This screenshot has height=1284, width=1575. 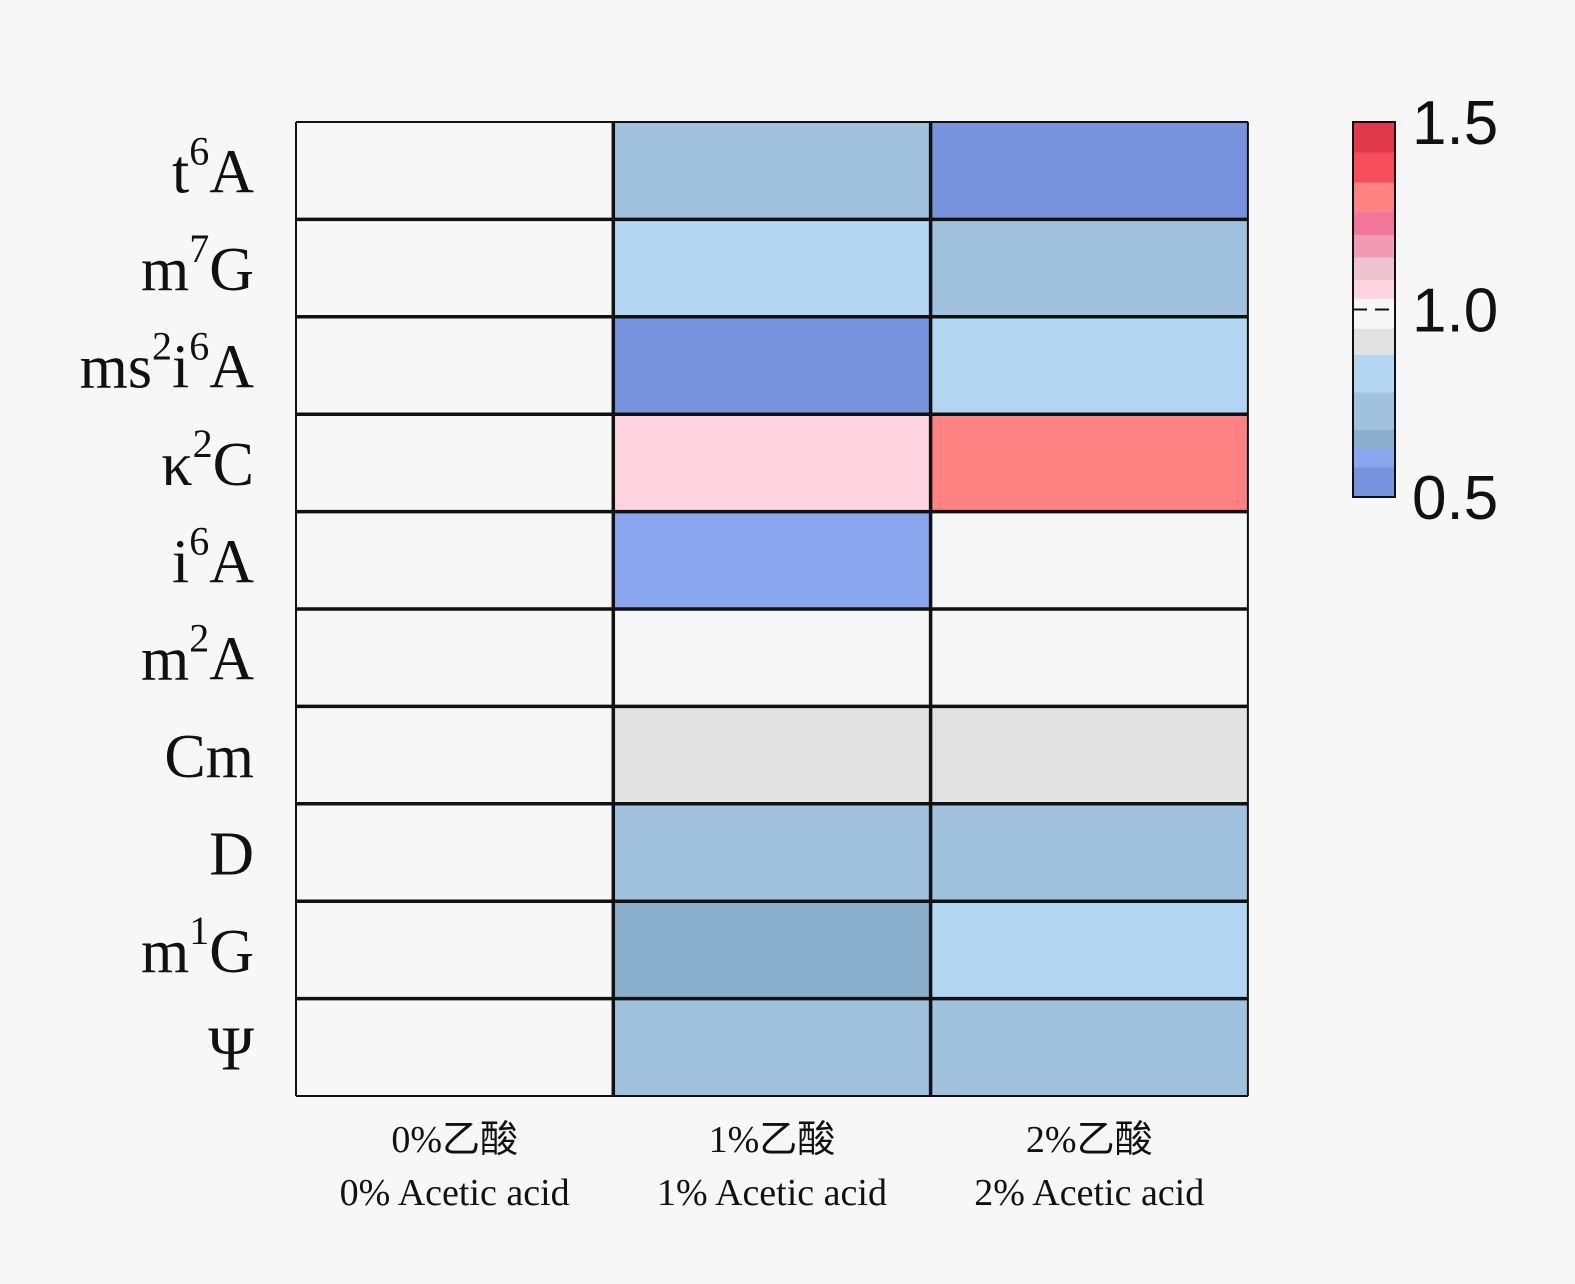 What do you see at coordinates (167, 363) in the screenshot?
I see `row-label: ms2i6A` at bounding box center [167, 363].